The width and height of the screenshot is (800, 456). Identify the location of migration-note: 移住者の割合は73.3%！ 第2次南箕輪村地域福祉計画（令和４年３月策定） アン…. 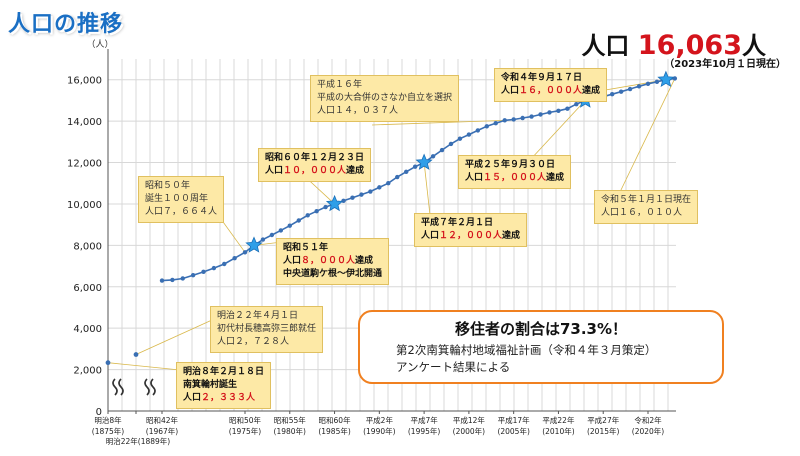
(541, 347).